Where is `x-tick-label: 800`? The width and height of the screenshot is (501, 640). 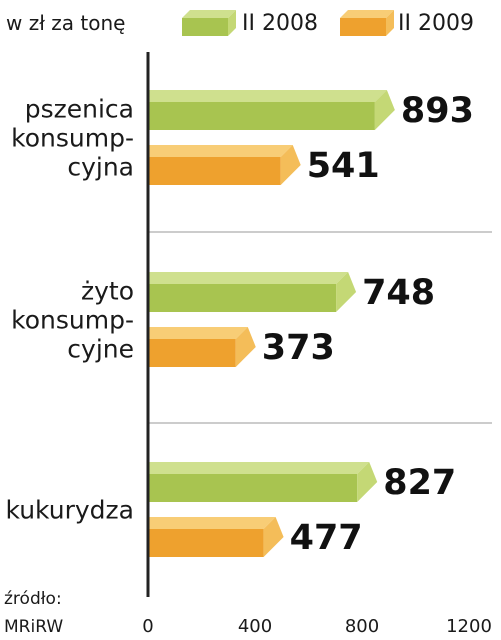
x-tick-label: 800 is located at coordinates (362, 626).